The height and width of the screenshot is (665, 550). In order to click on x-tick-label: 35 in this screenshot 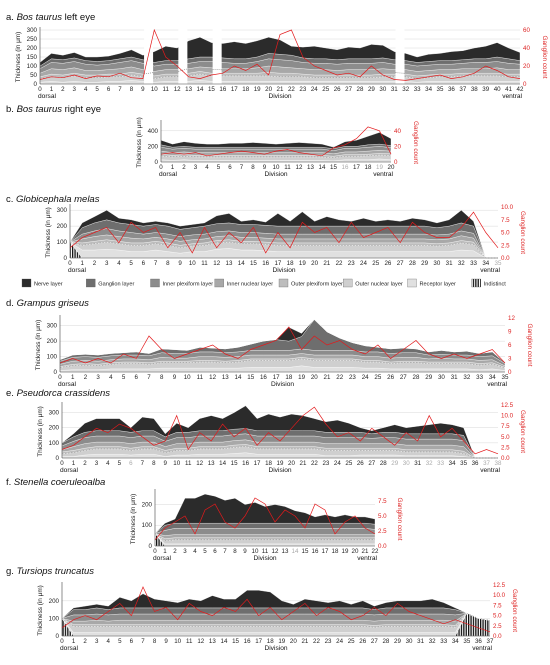, I will do `click(440, 89)`.